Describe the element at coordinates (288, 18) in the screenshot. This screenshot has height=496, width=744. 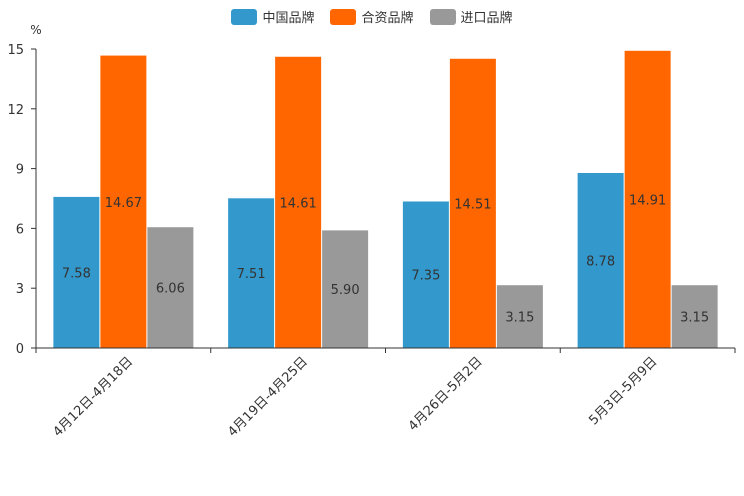
I see `legend-label: 中国品牌` at that location.